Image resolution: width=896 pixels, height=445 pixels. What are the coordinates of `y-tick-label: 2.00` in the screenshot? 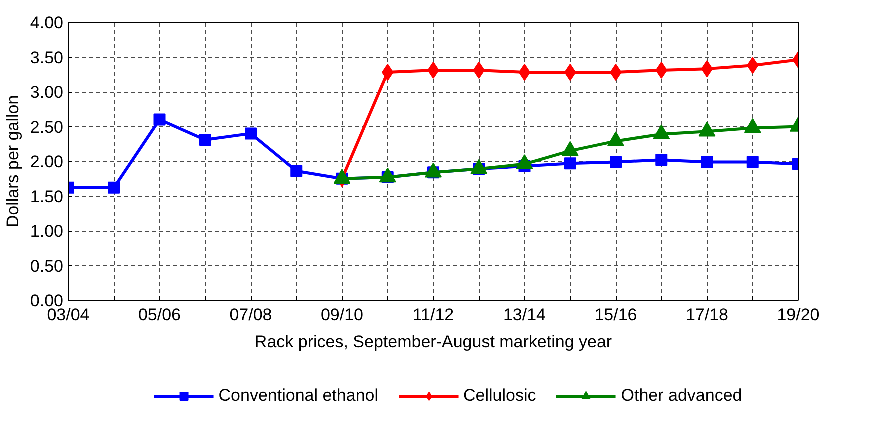 It's located at (47, 162).